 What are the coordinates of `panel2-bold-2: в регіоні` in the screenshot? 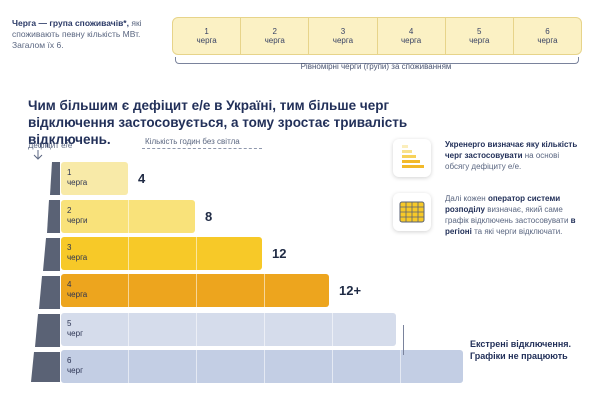 It's located at (510, 226).